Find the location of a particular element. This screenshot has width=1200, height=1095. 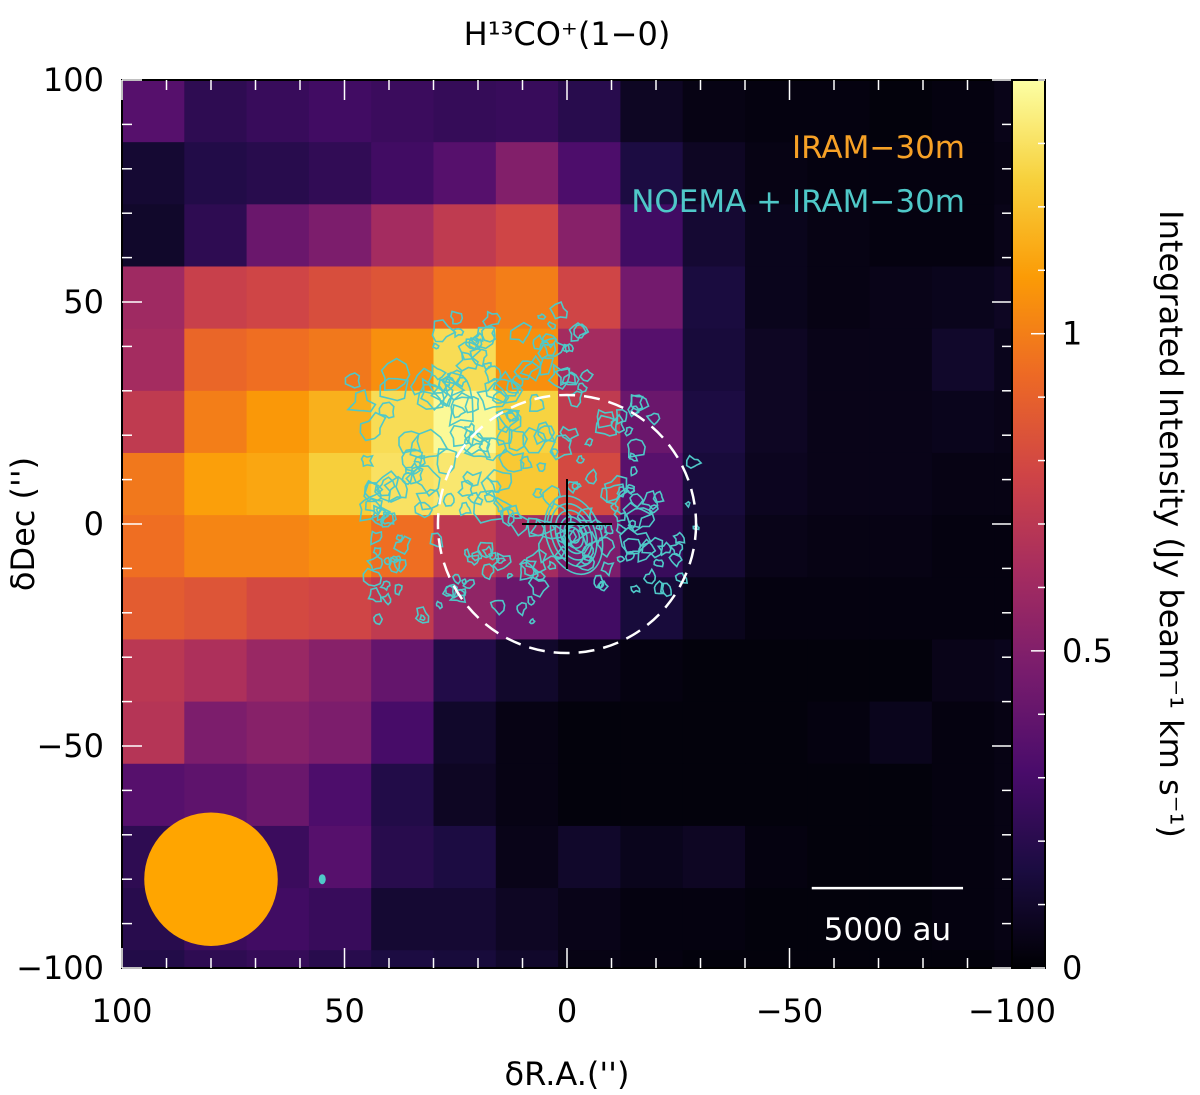

y-tick-label: 100 is located at coordinates (73, 80).